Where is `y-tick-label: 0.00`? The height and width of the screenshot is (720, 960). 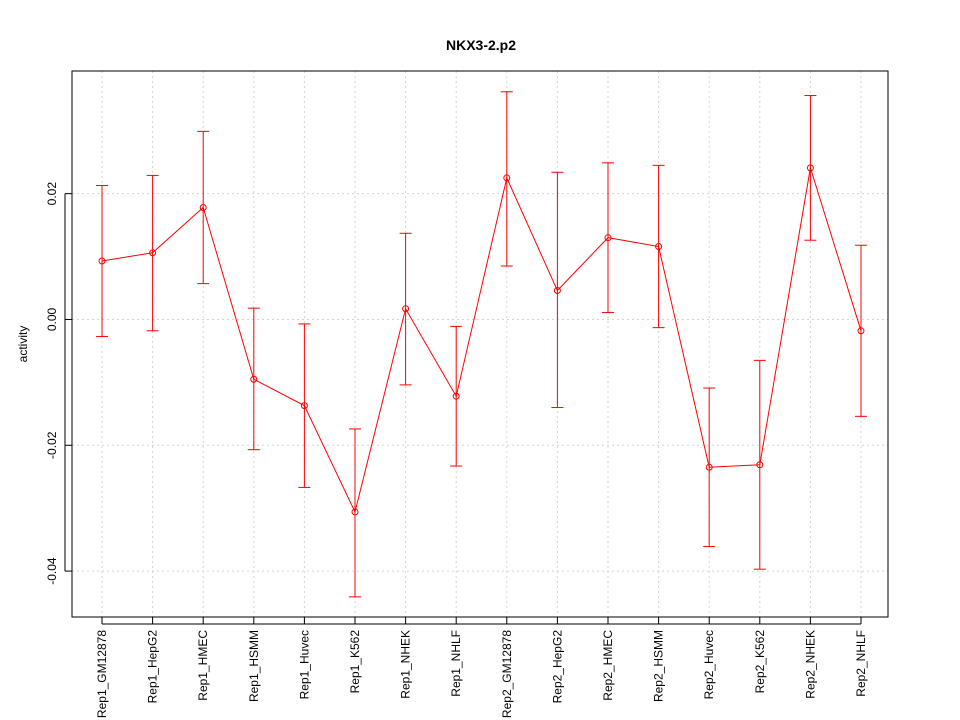 y-tick-label: 0.00 is located at coordinates (52, 319).